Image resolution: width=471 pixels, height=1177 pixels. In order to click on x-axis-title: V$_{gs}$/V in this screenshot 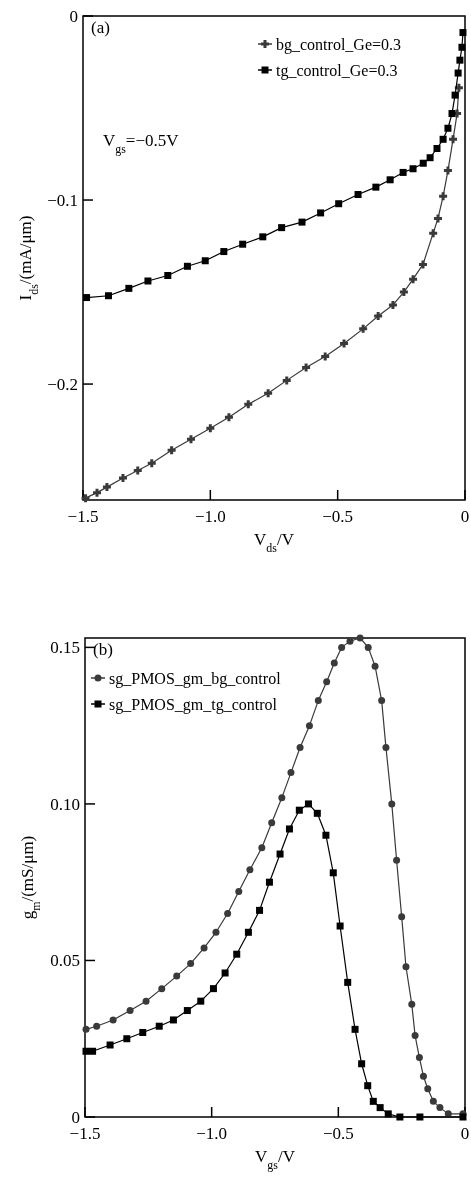, I will do `click(275, 1159)`.